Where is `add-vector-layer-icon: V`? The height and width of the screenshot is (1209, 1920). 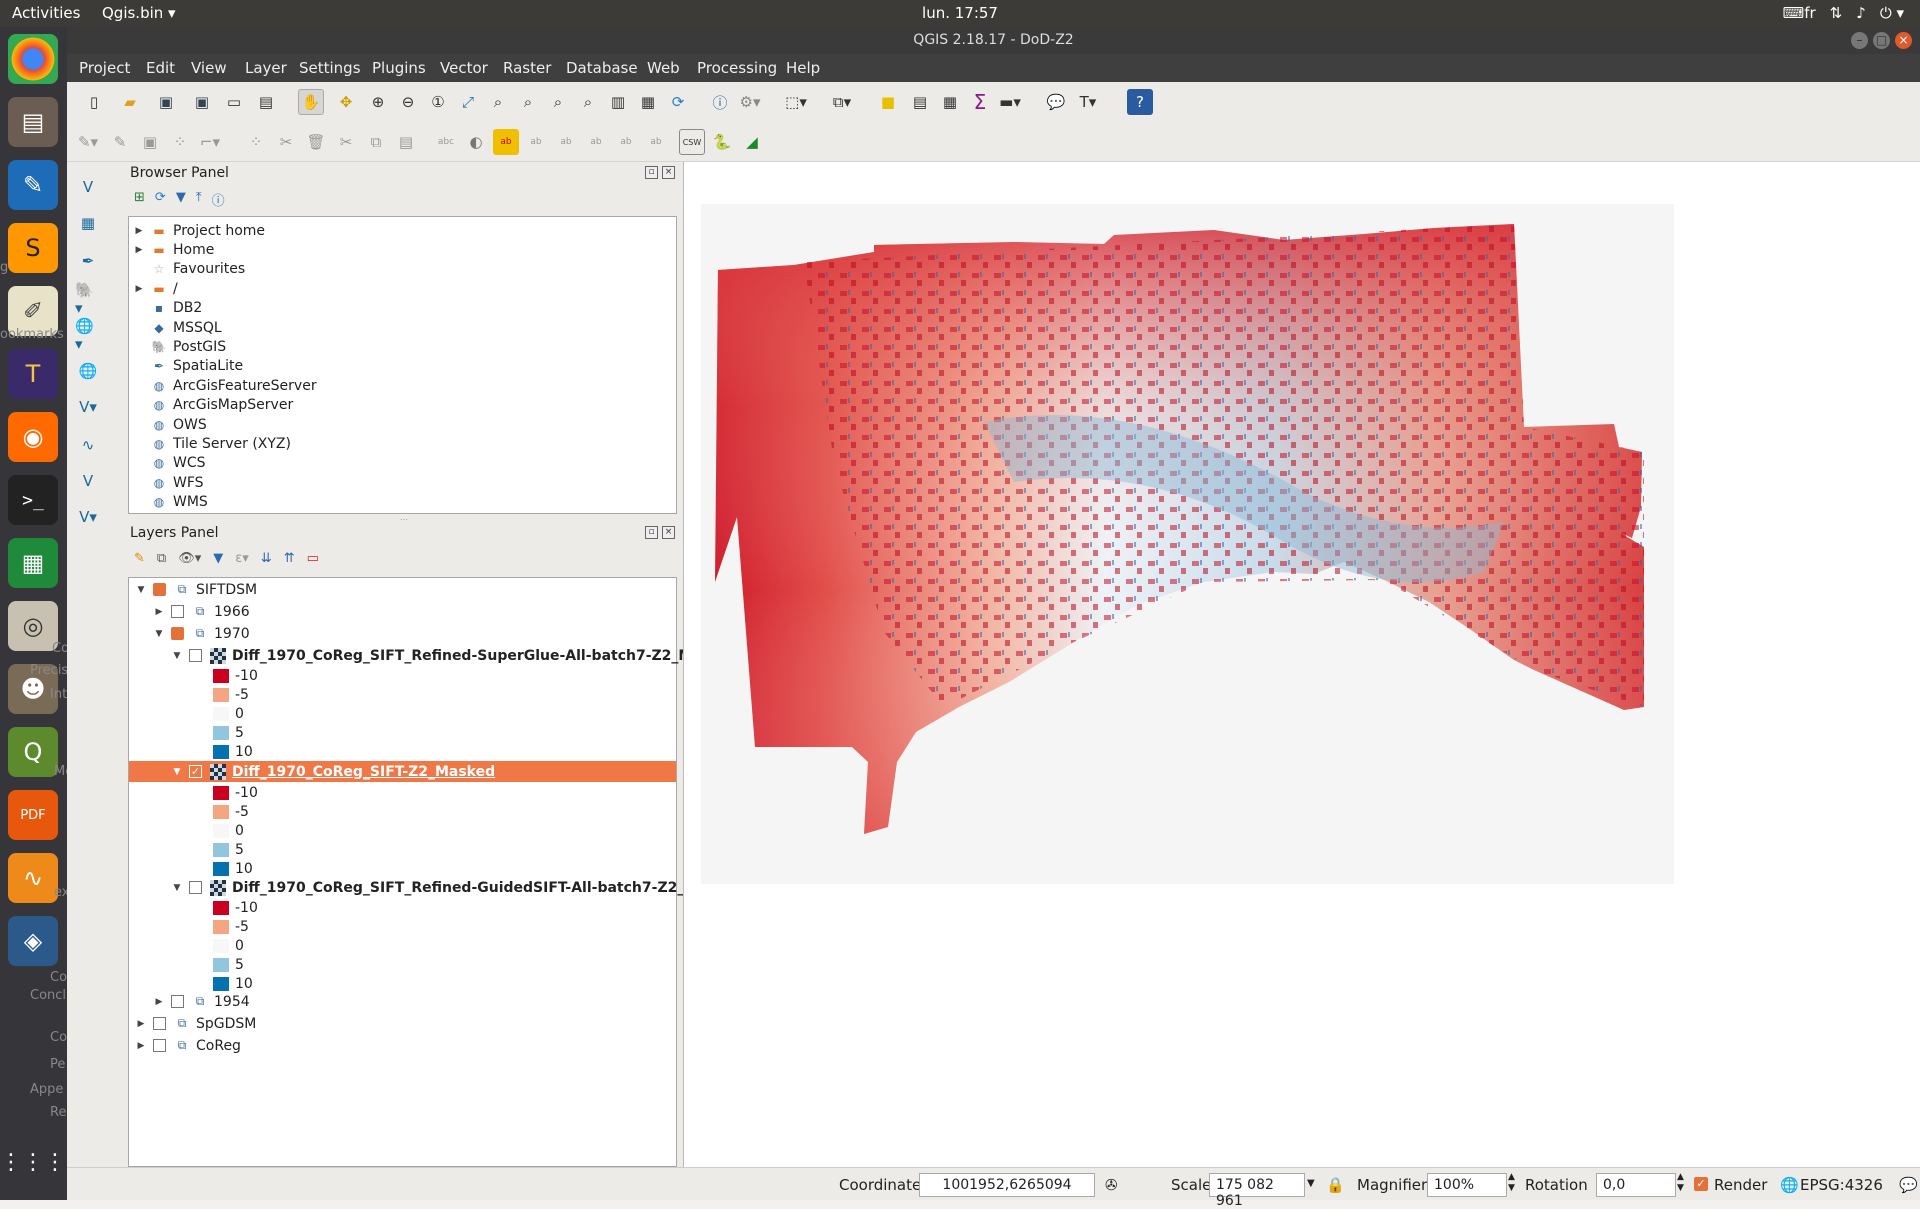 add-vector-layer-icon: V is located at coordinates (88, 187).